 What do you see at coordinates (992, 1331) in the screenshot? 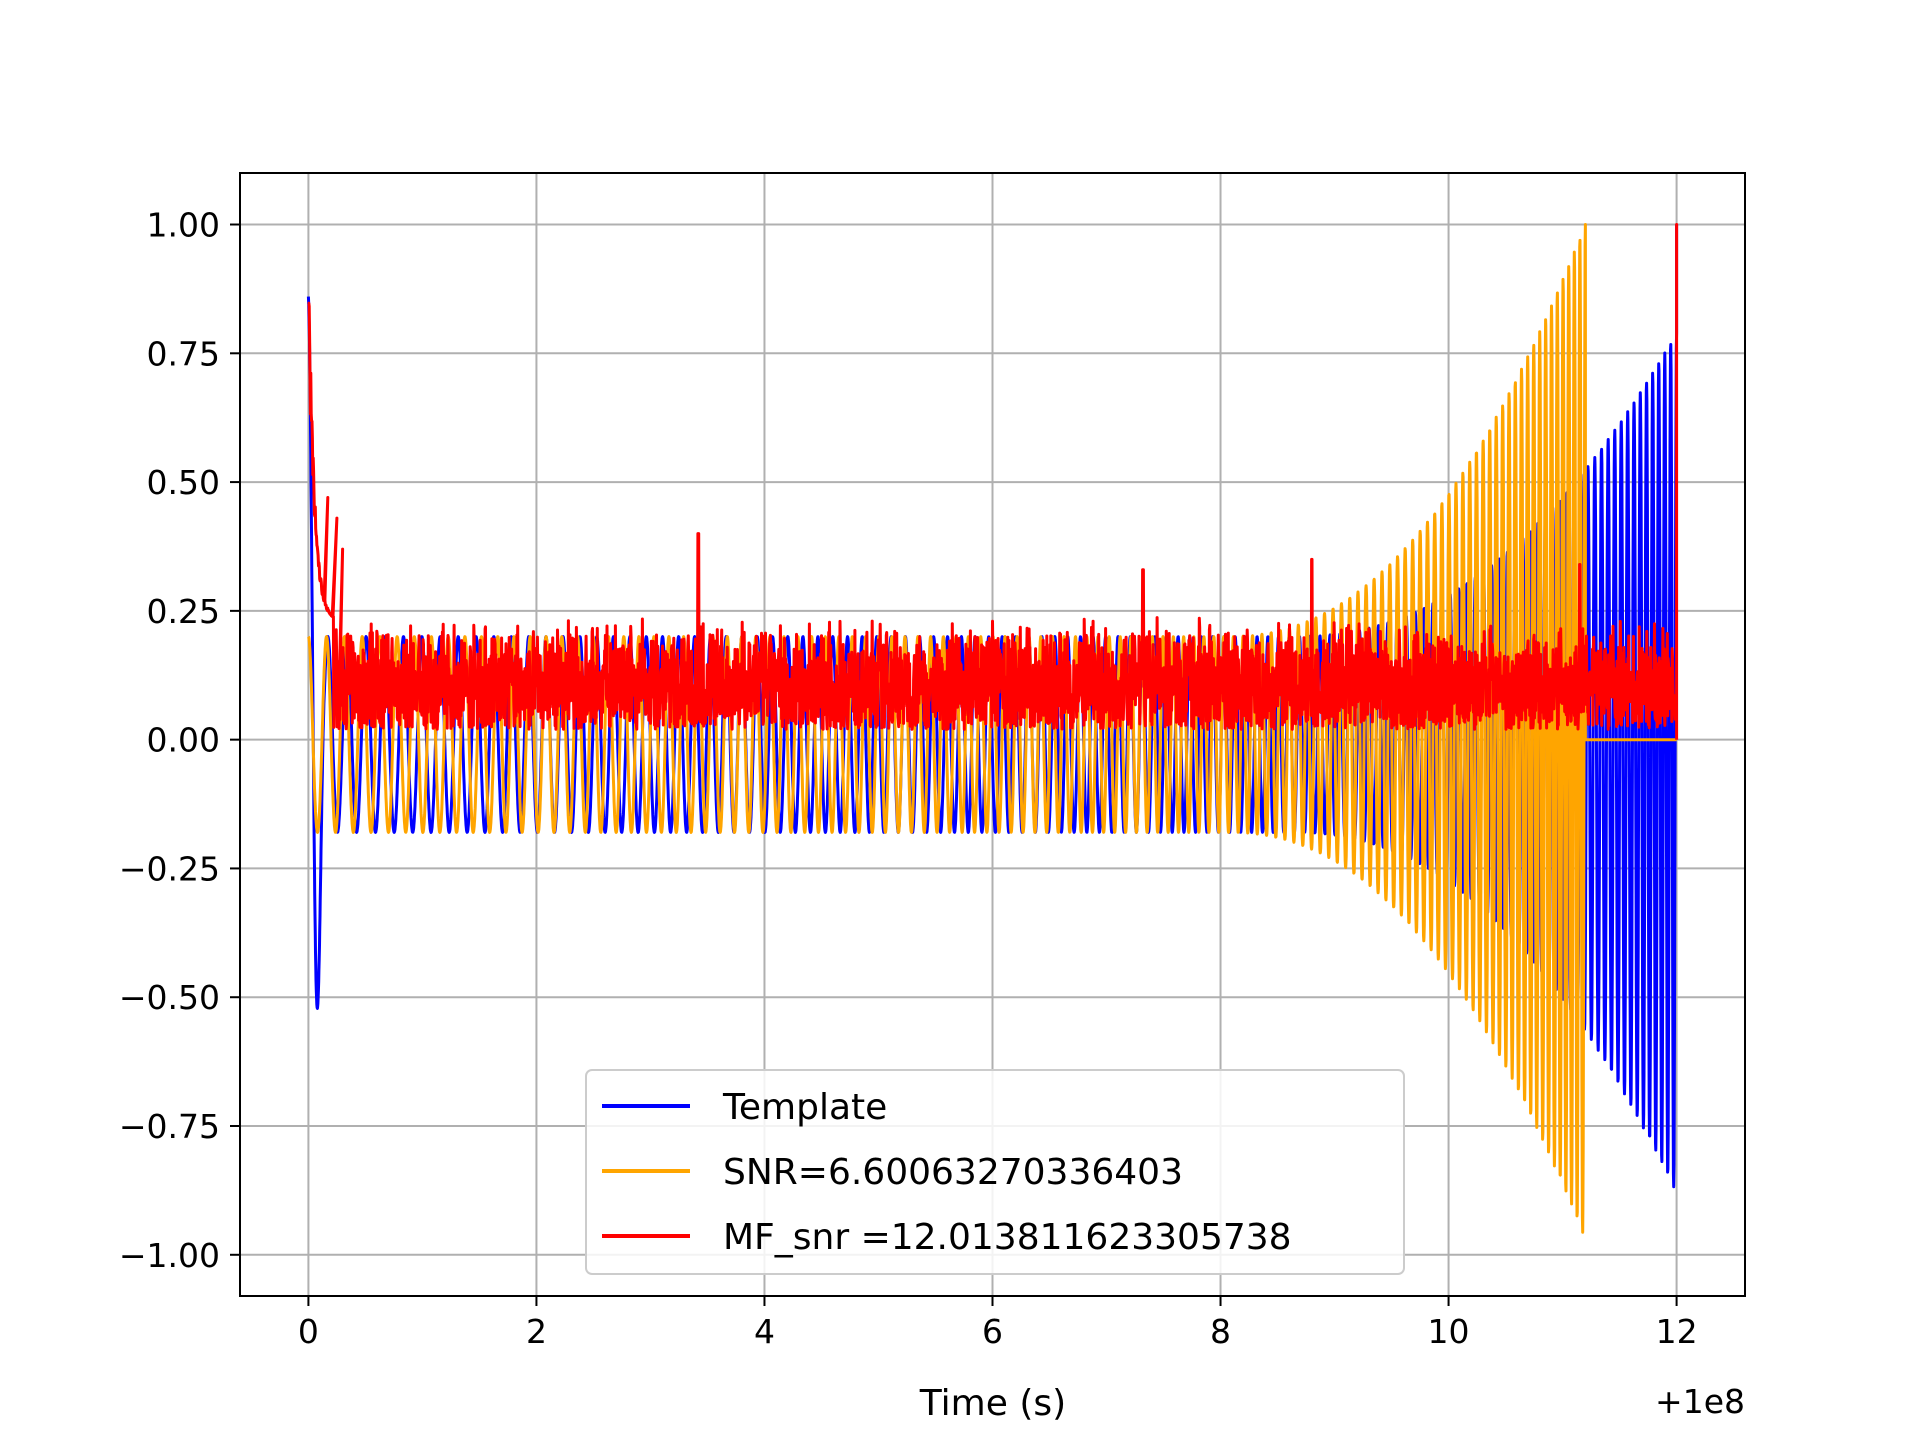
I see `x-tick-label: 6` at bounding box center [992, 1331].